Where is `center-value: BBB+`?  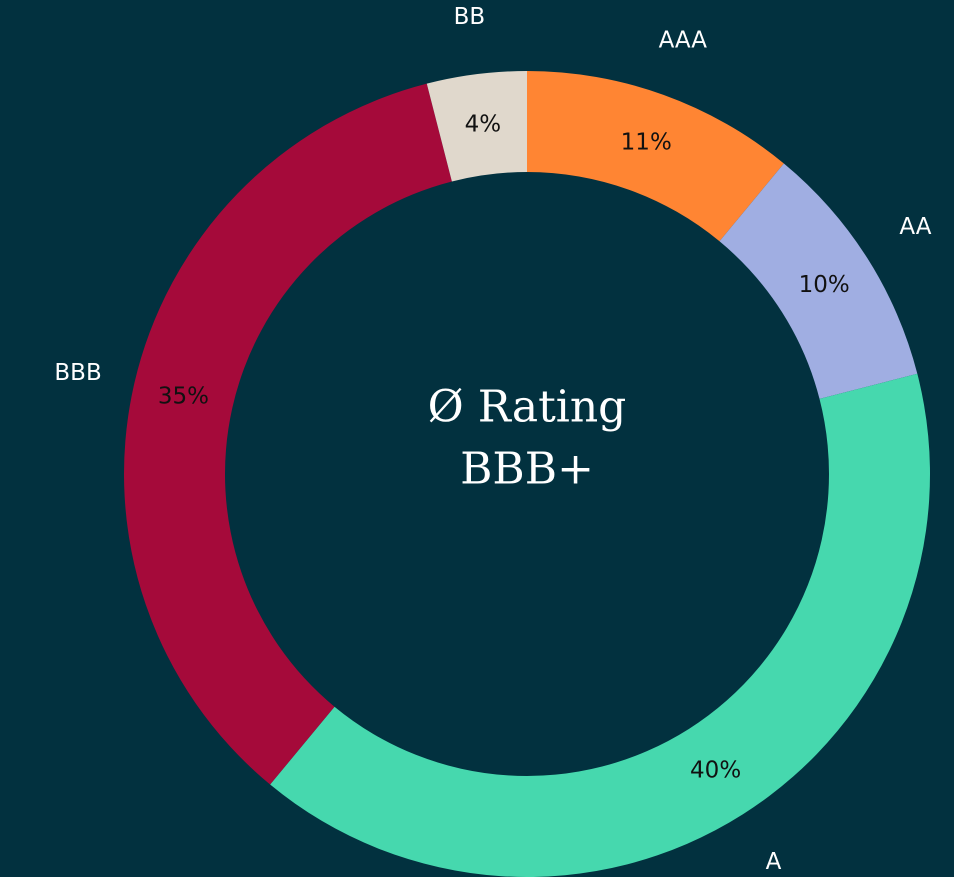 center-value: BBB+ is located at coordinates (527, 469).